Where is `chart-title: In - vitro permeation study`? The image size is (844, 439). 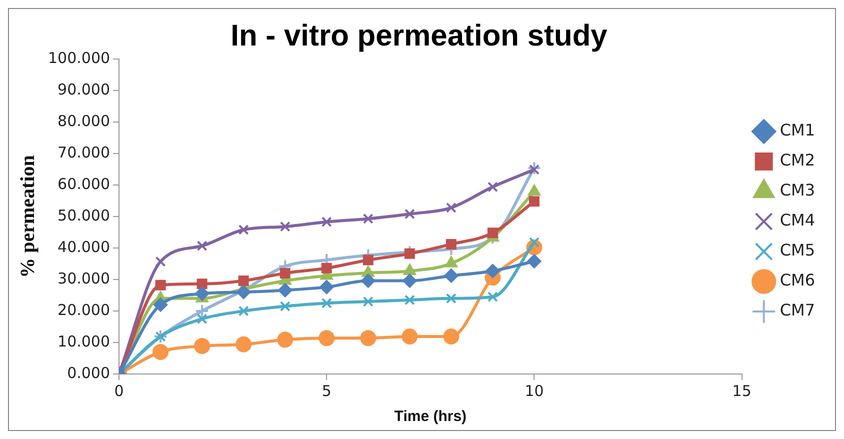
chart-title: In - vitro permeation study is located at coordinates (419, 35).